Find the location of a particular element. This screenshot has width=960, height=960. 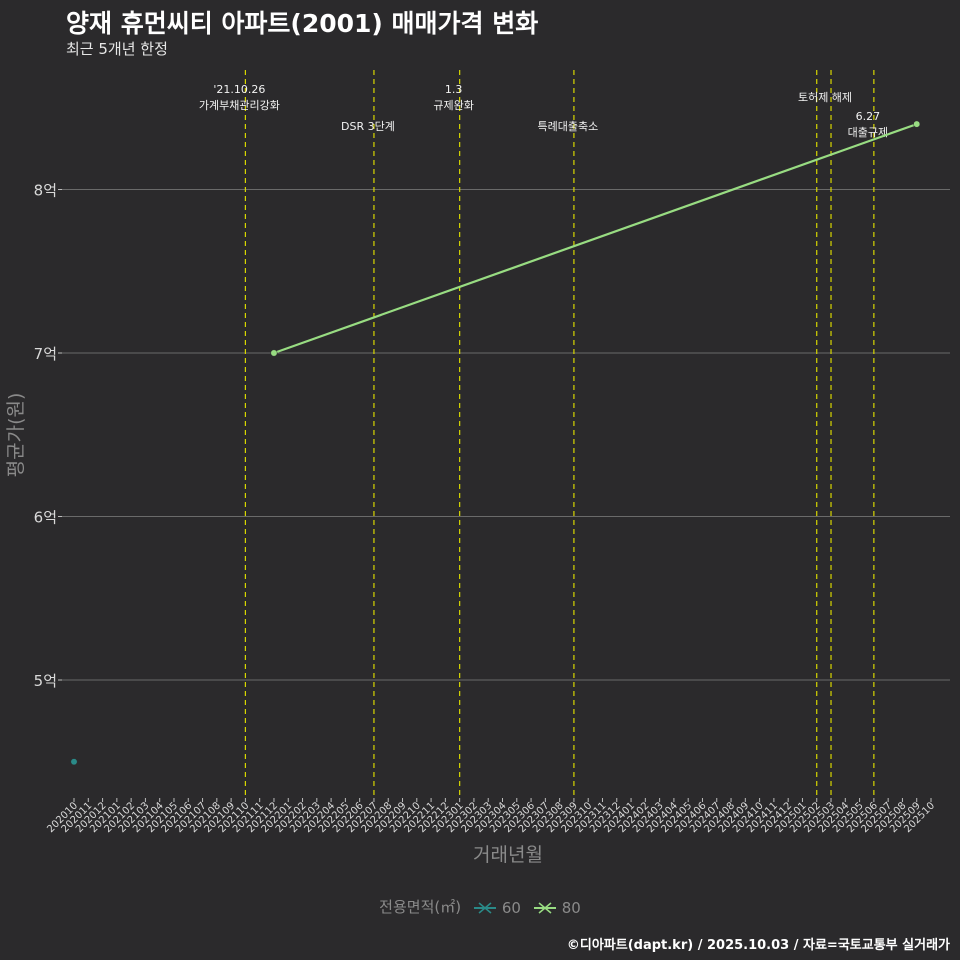

event-label: 대출규제 is located at coordinates (868, 132).